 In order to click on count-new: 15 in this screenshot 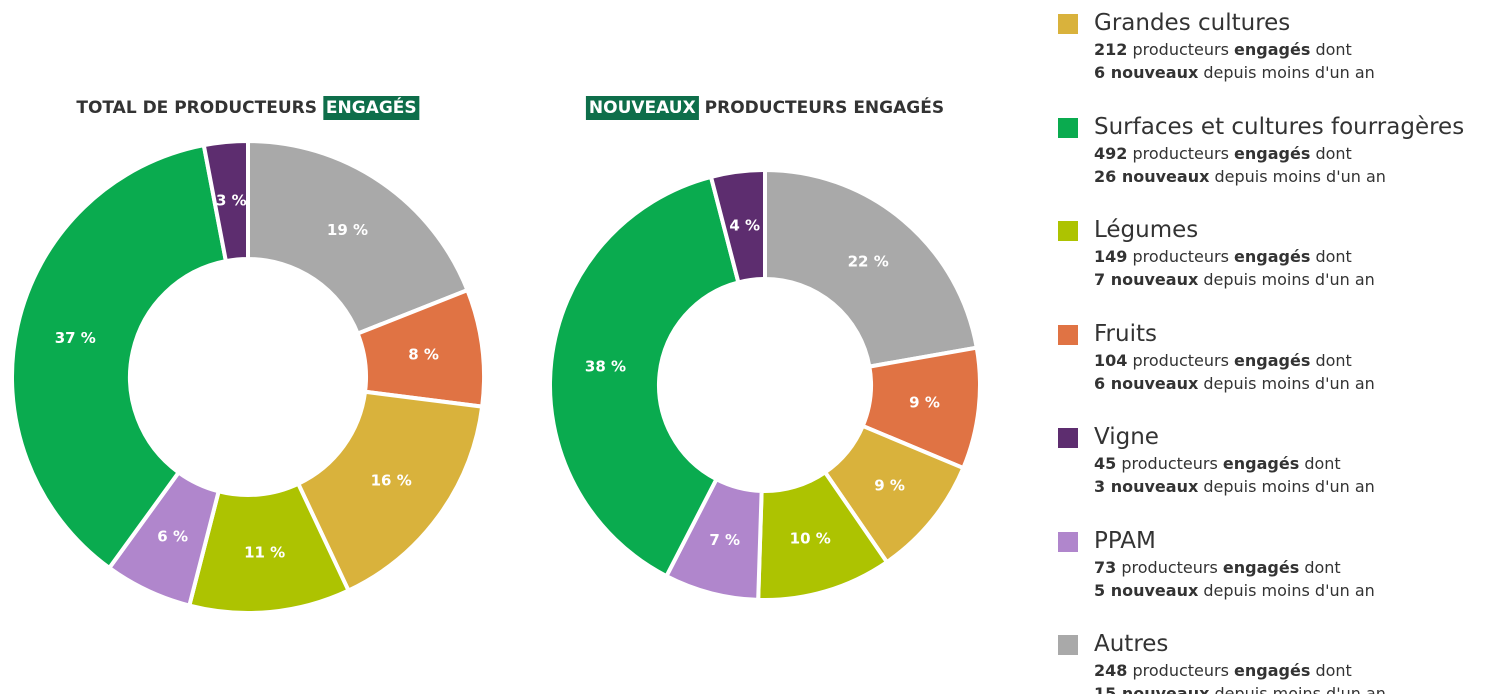, I will do `click(1105, 689)`.